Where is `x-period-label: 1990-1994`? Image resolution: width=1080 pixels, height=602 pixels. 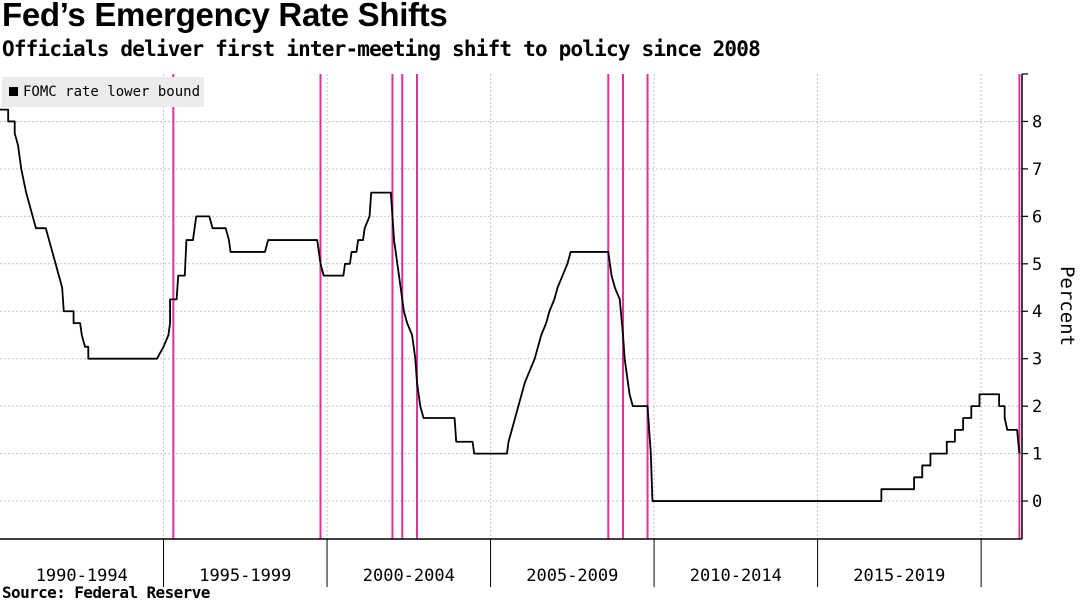
x-period-label: 1990-1994 is located at coordinates (82, 576).